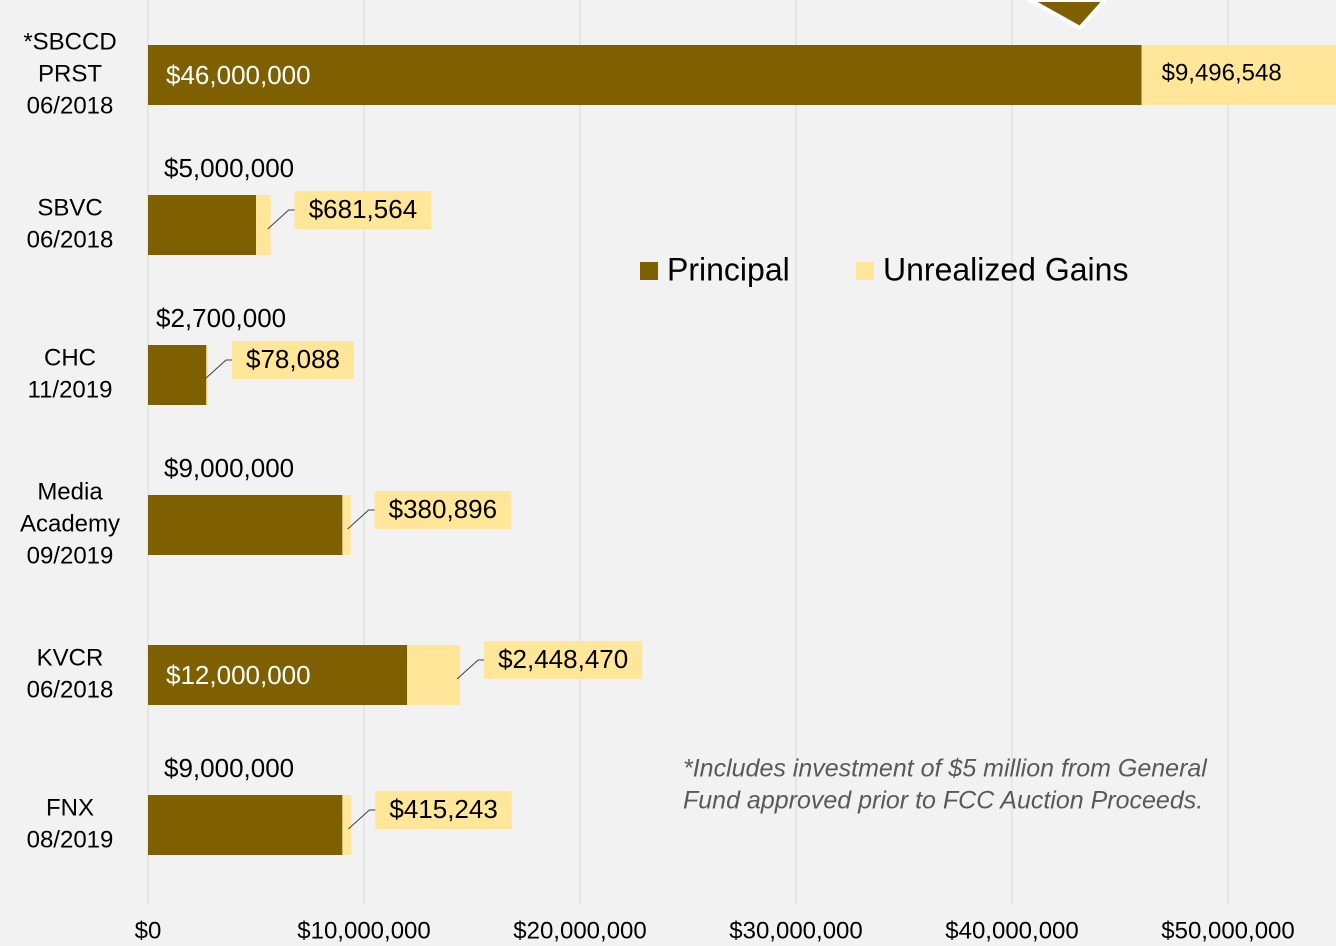  Describe the element at coordinates (70, 73) in the screenshot. I see `category-label: PRST` at that location.